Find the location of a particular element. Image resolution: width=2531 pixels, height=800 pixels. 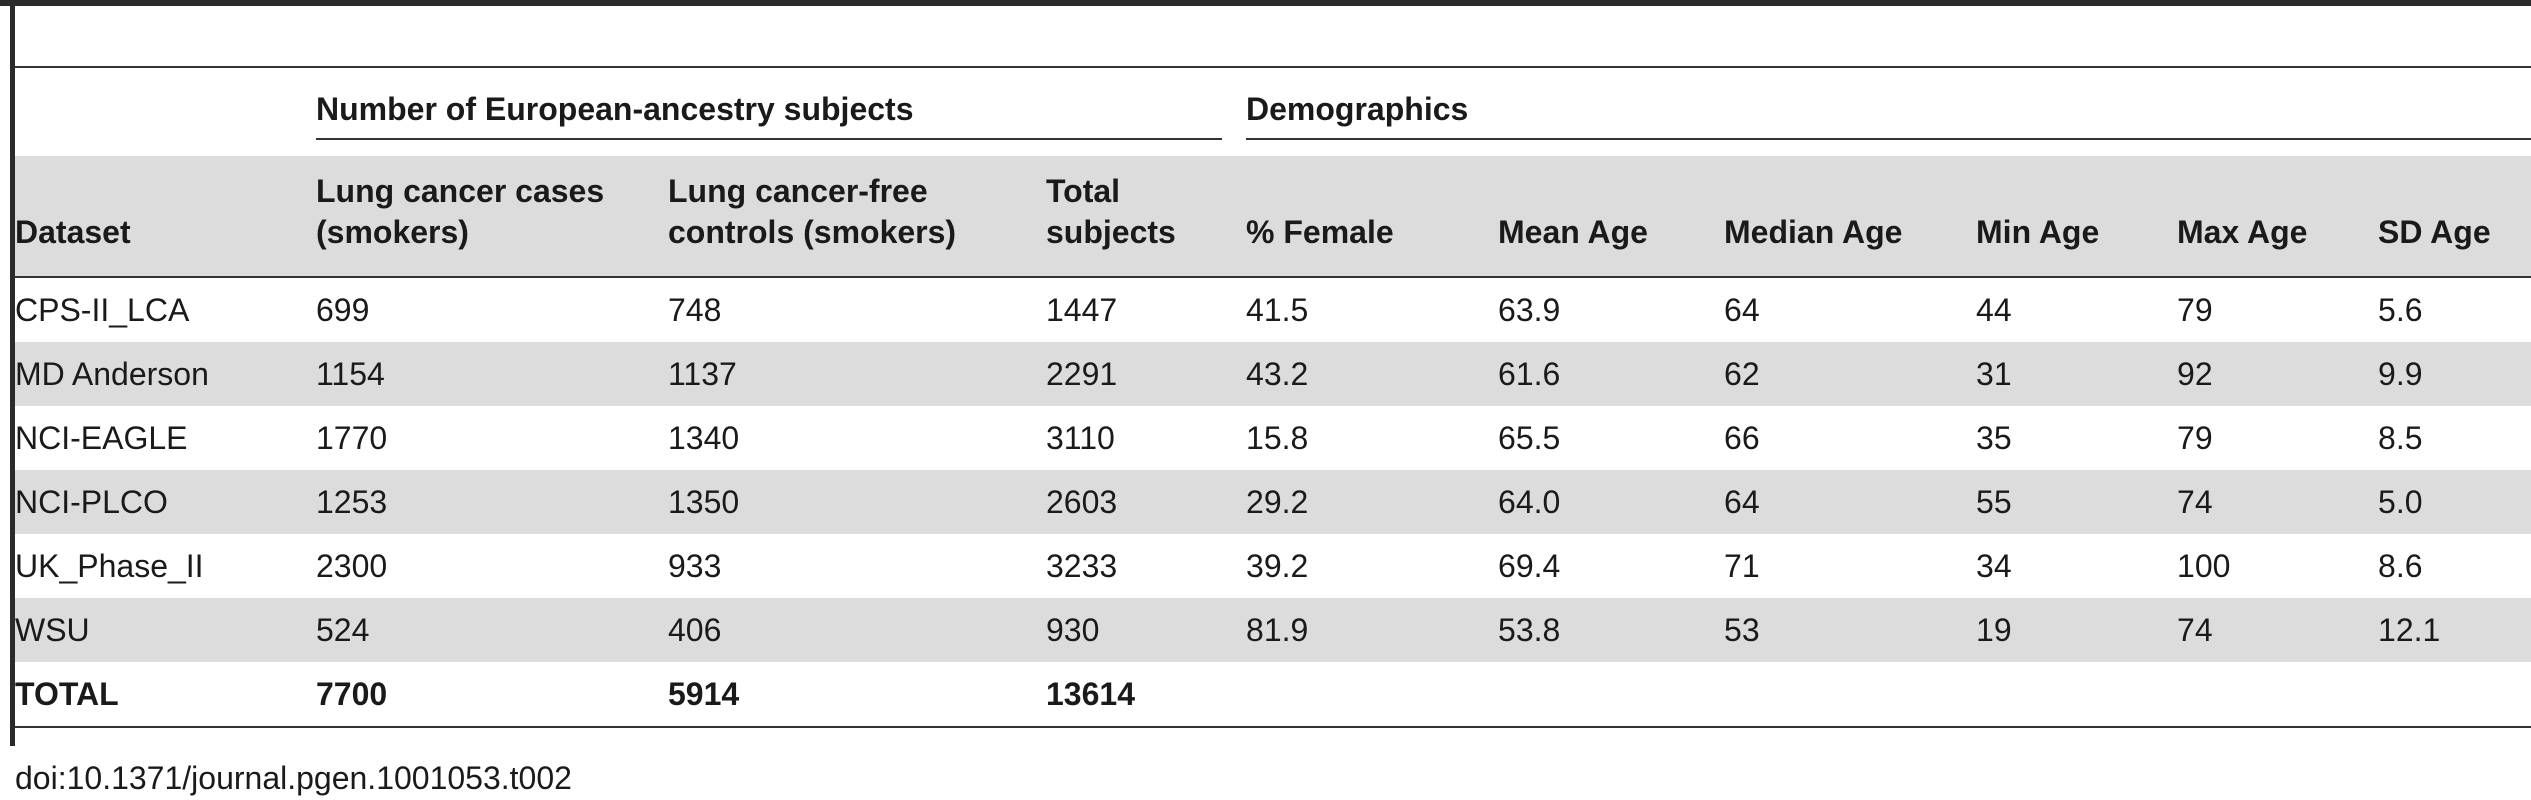

table-cell: 1447 is located at coordinates (1082, 309).